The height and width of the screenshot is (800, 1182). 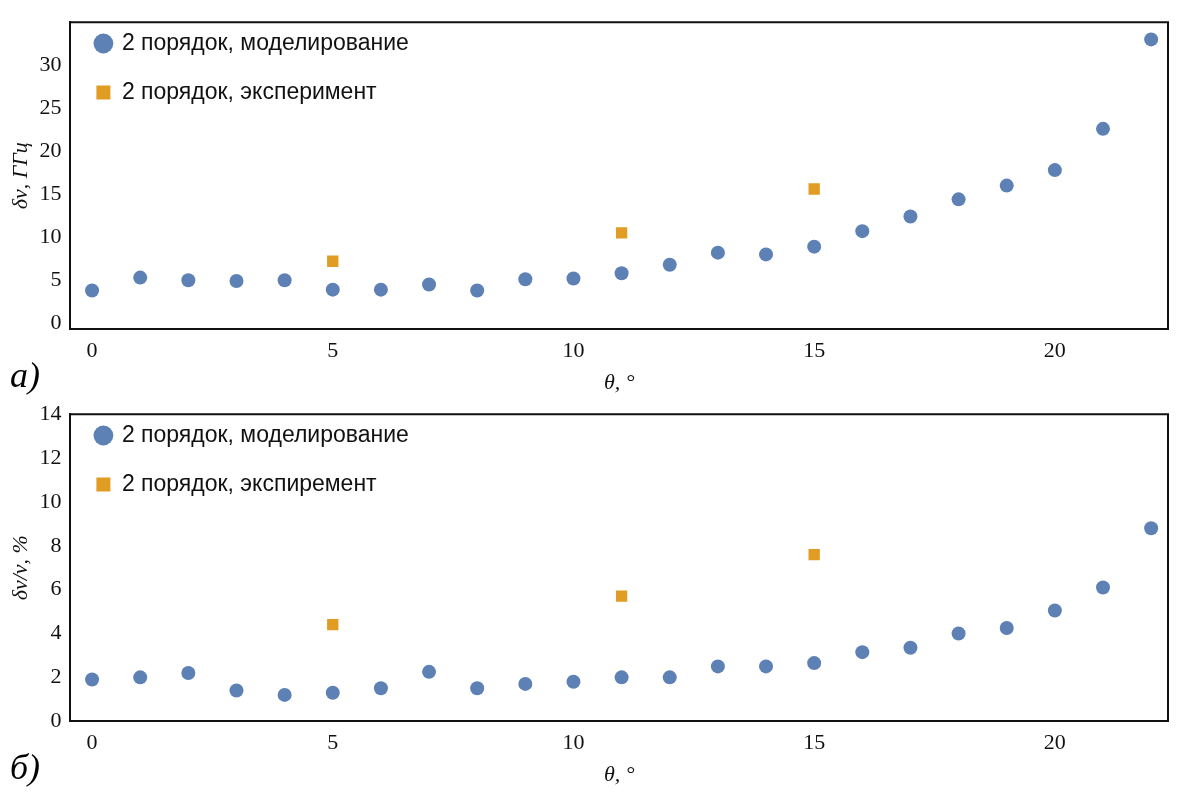 What do you see at coordinates (50, 192) in the screenshot?
I see `y-tick-label: 15` at bounding box center [50, 192].